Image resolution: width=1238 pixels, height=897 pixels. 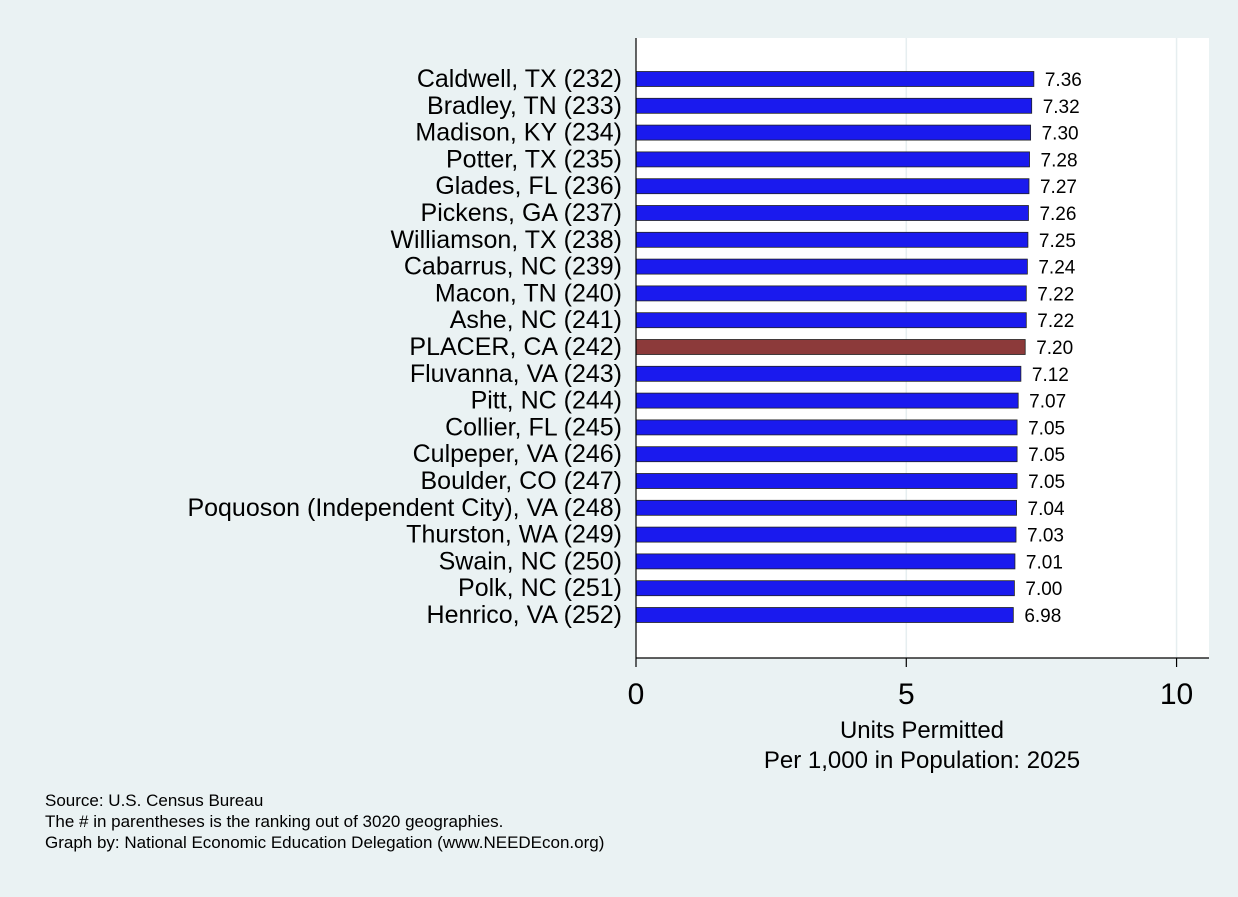 What do you see at coordinates (154, 800) in the screenshot?
I see `source-note: Source: U.S. Census Bureau` at bounding box center [154, 800].